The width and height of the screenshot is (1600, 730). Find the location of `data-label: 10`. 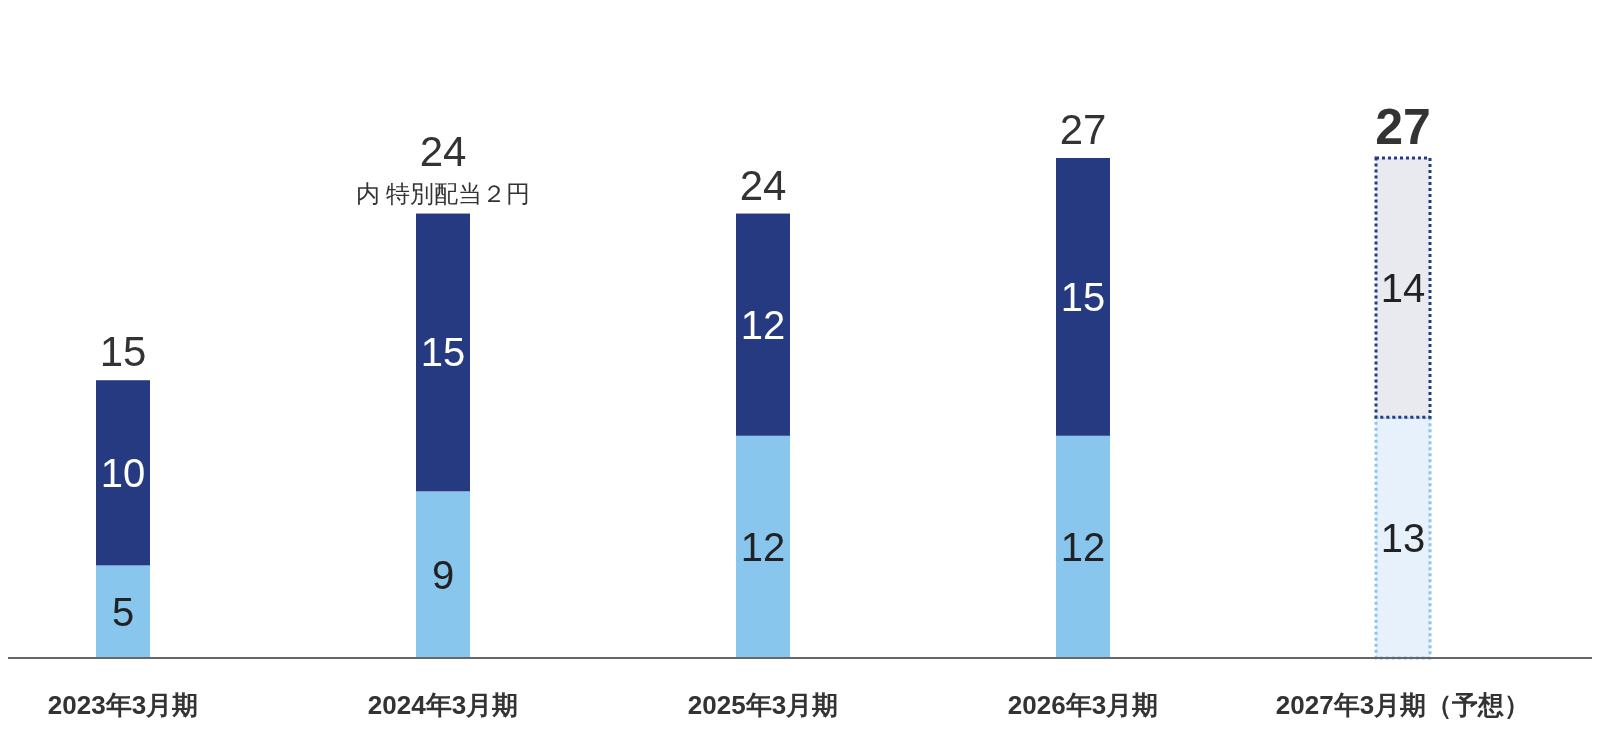

data-label: 10 is located at coordinates (123, 472).